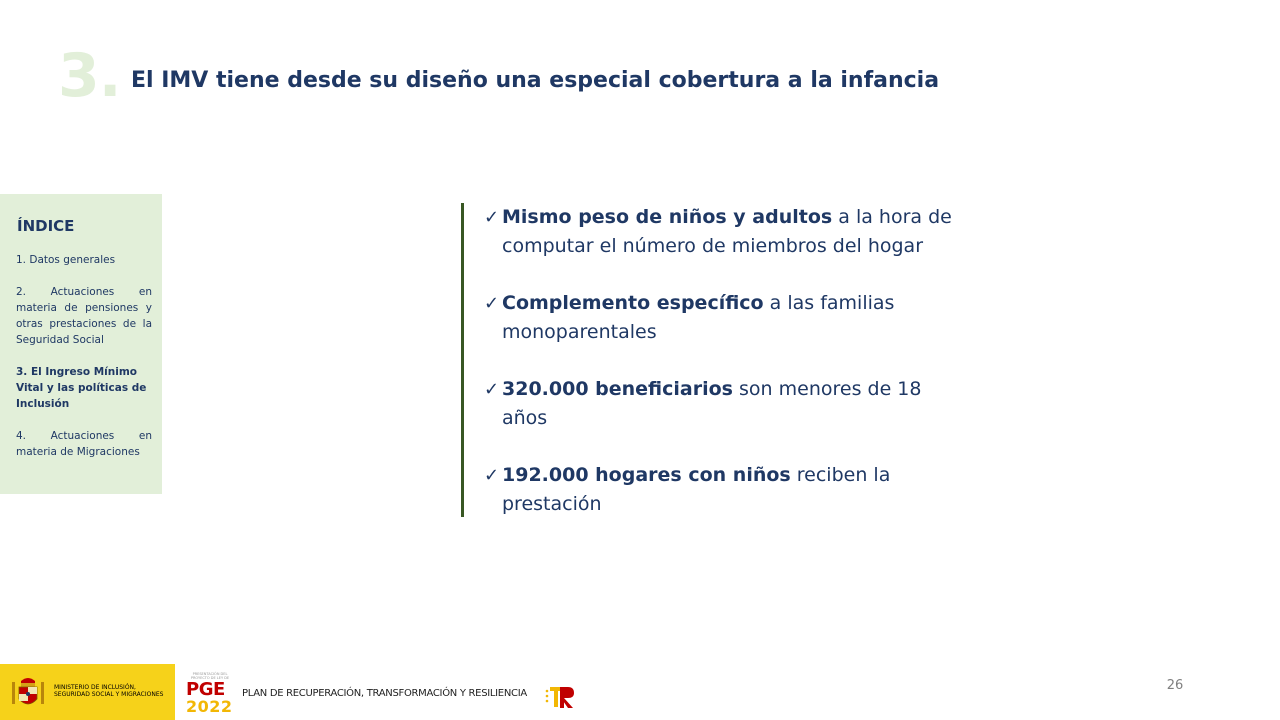 This screenshot has width=1280, height=720. I want to click on bullet-text: reciben la prestación, so click(696, 489).